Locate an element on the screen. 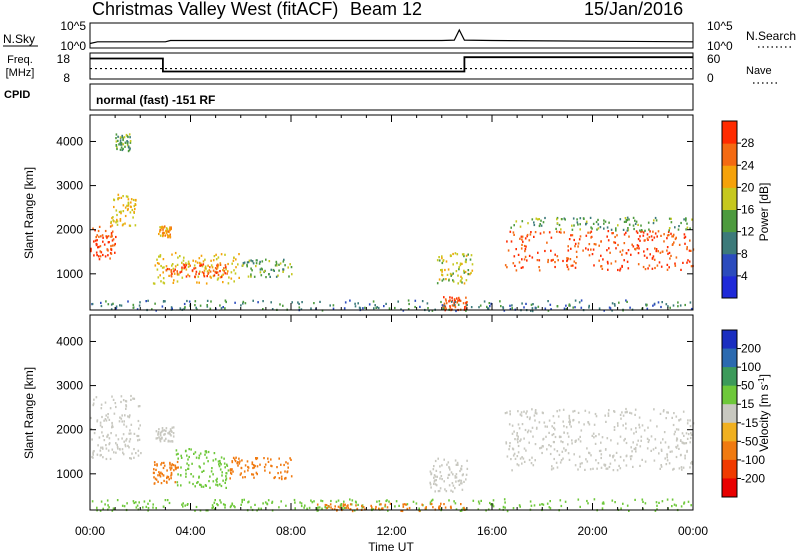  range-tick-label: 4000 is located at coordinates (69, 341).